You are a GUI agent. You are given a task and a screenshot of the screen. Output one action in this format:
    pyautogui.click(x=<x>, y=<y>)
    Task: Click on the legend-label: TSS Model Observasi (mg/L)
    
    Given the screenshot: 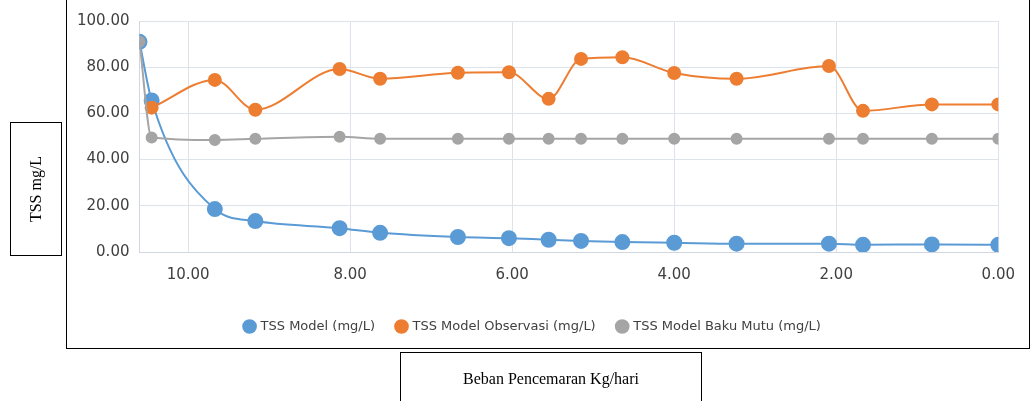 What is the action you would take?
    pyautogui.click(x=503, y=325)
    